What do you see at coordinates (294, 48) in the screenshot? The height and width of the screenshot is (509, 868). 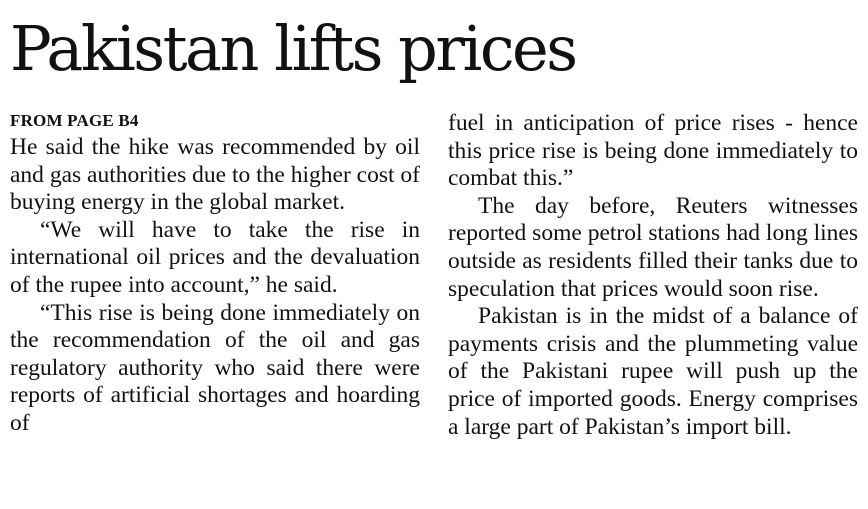 I see `headline: Pakistan lifts prices` at bounding box center [294, 48].